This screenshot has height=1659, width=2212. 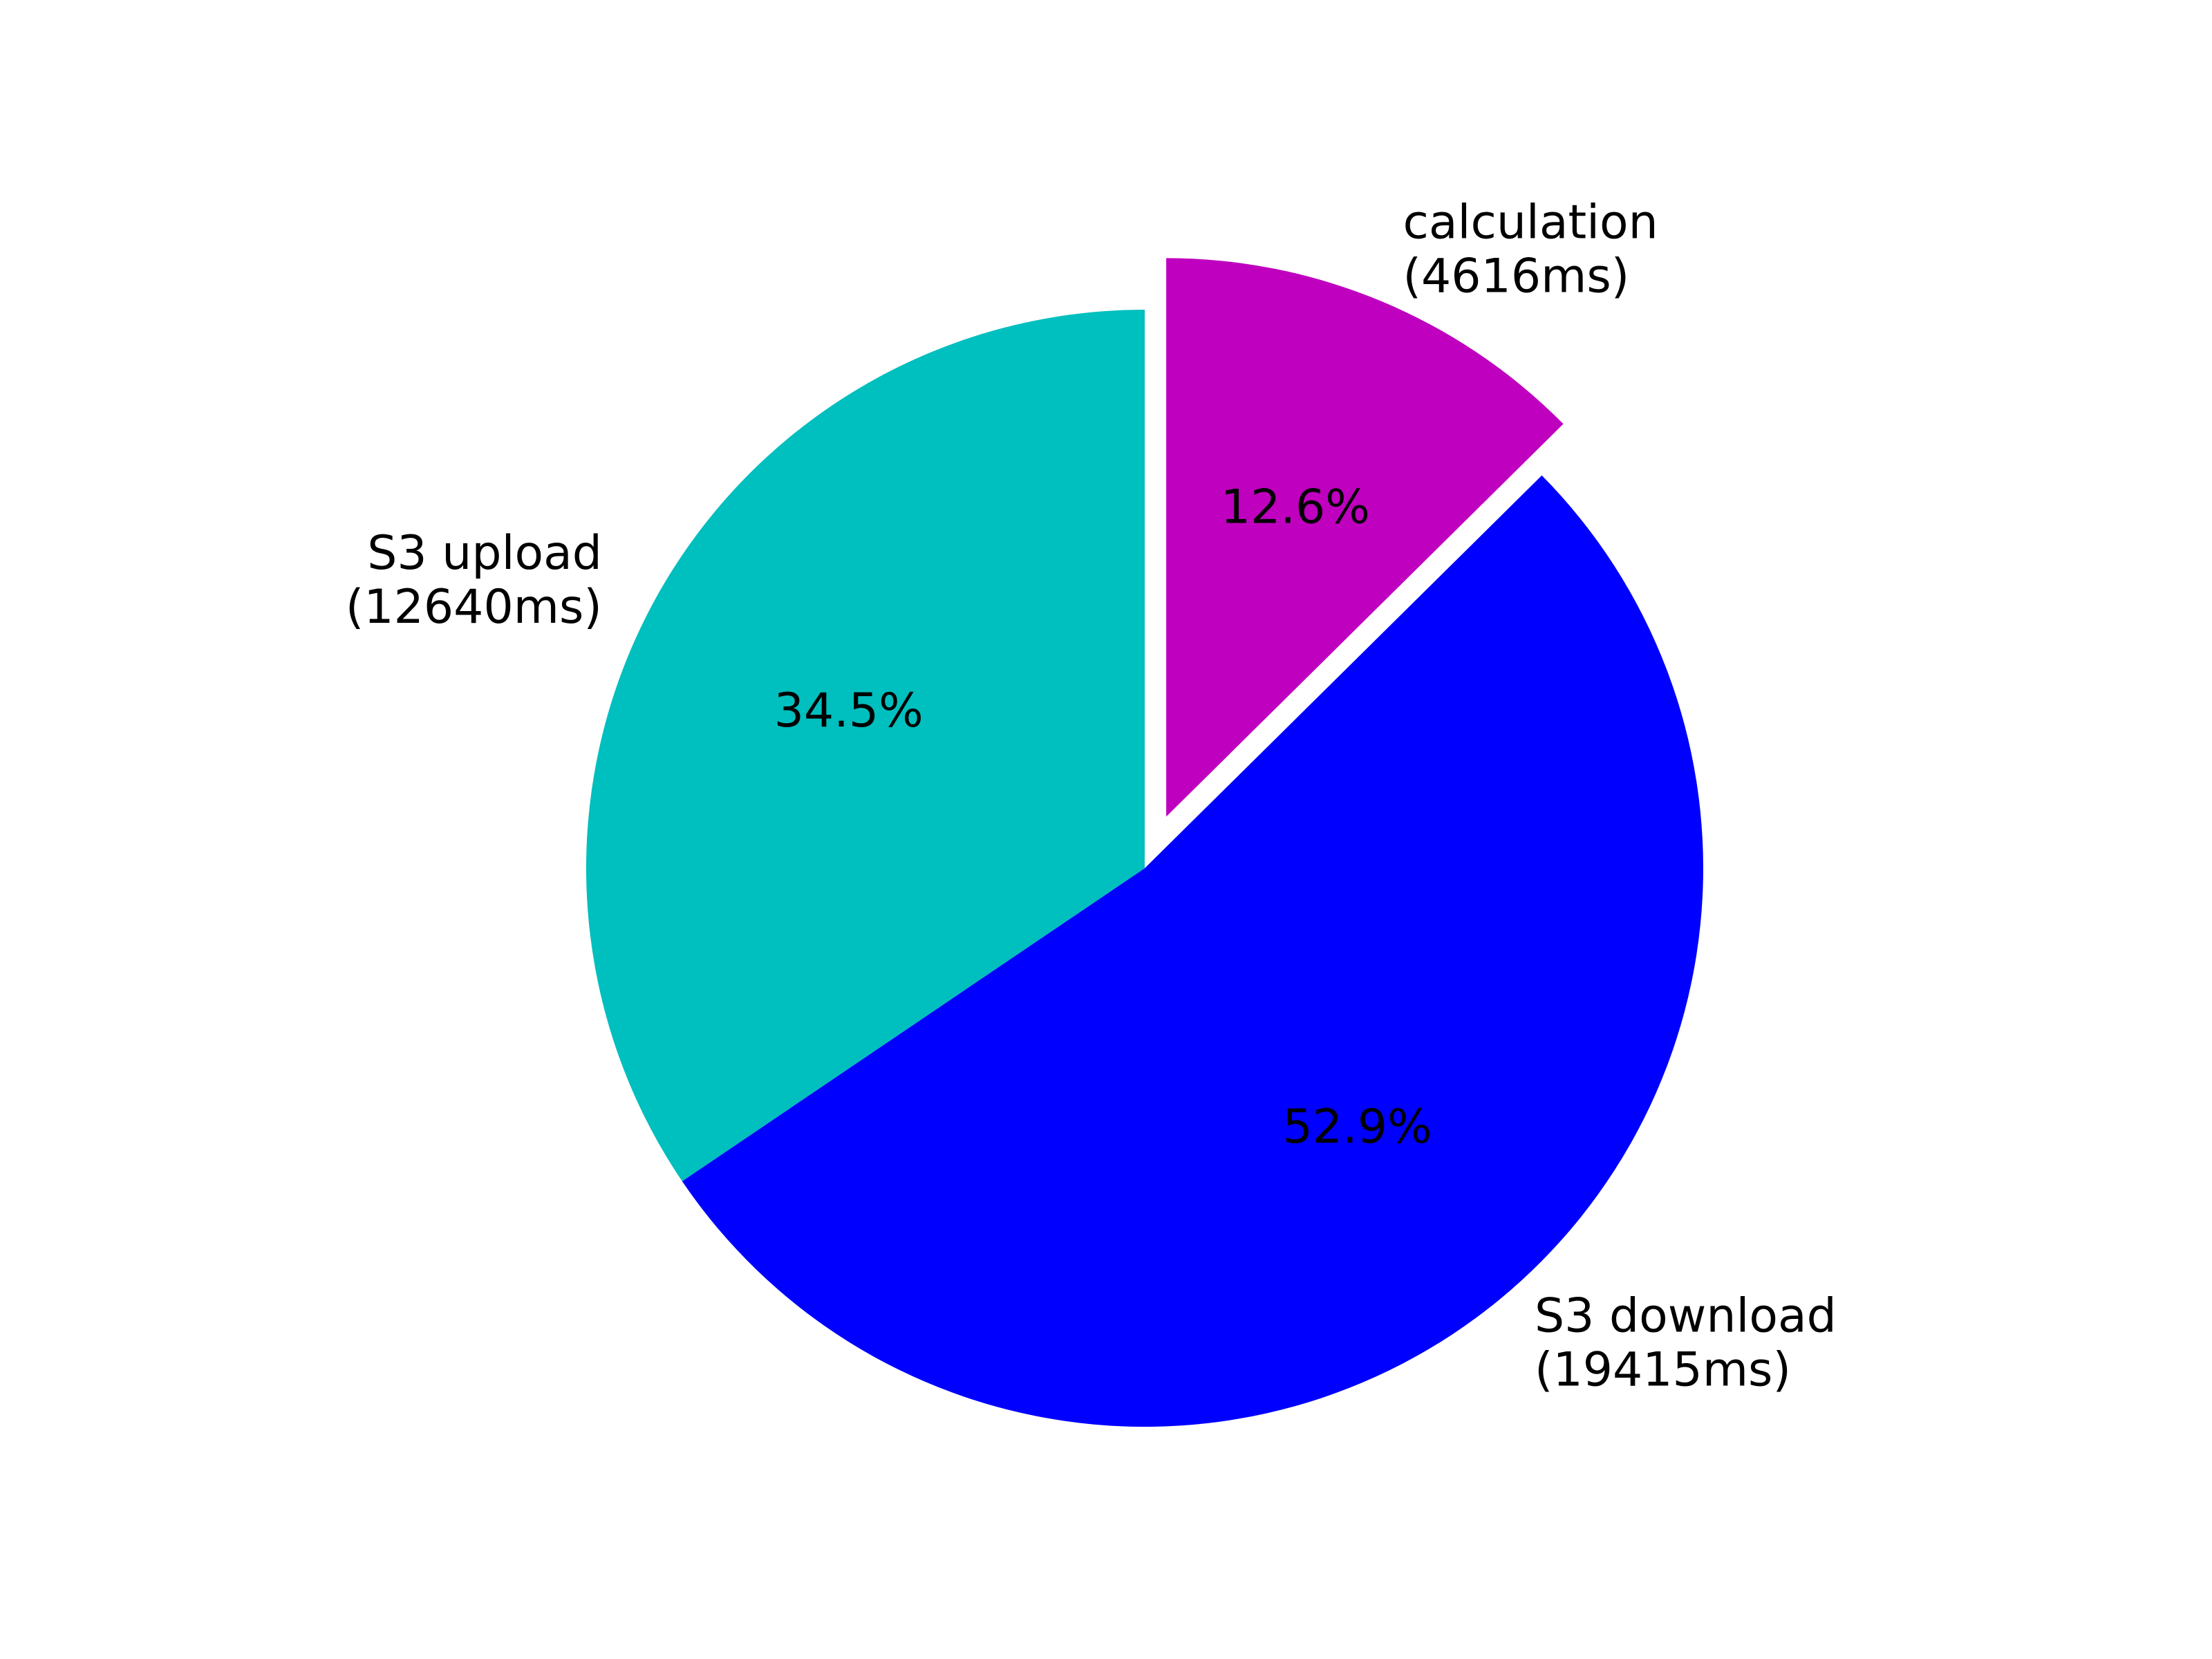 I want to click on pie-category-detail: (19415ms), so click(x=1663, y=1370).